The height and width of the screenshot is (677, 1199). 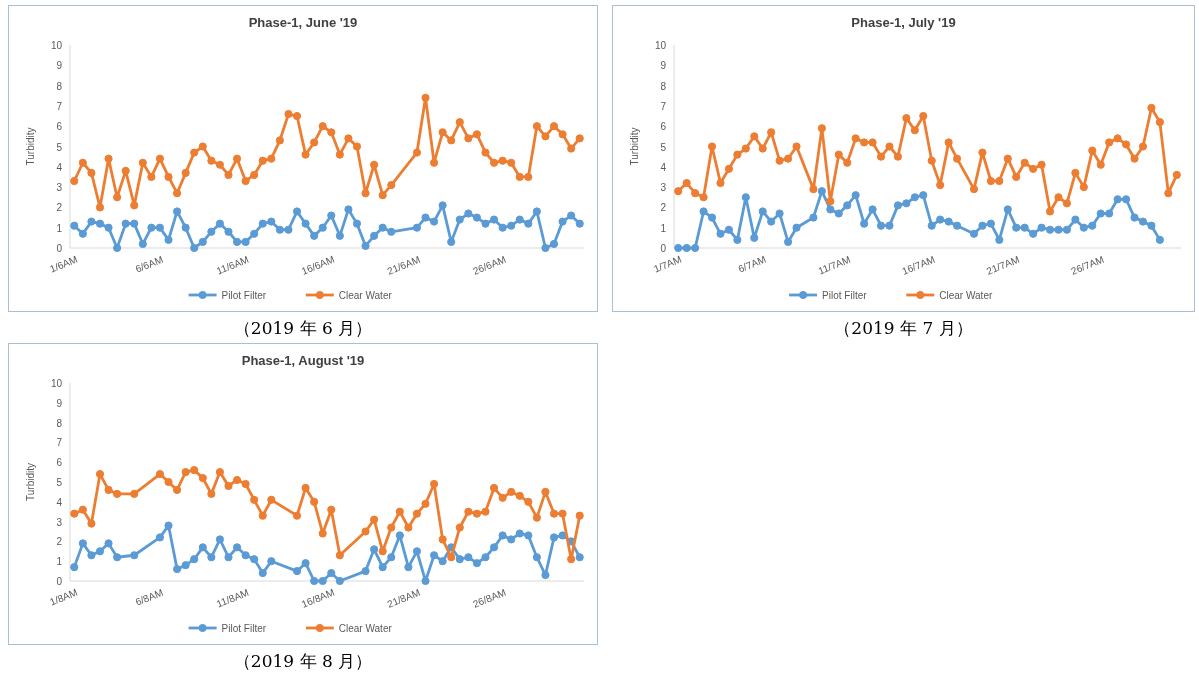 What do you see at coordinates (365, 628) in the screenshot?
I see `legend-label: Clear Water` at bounding box center [365, 628].